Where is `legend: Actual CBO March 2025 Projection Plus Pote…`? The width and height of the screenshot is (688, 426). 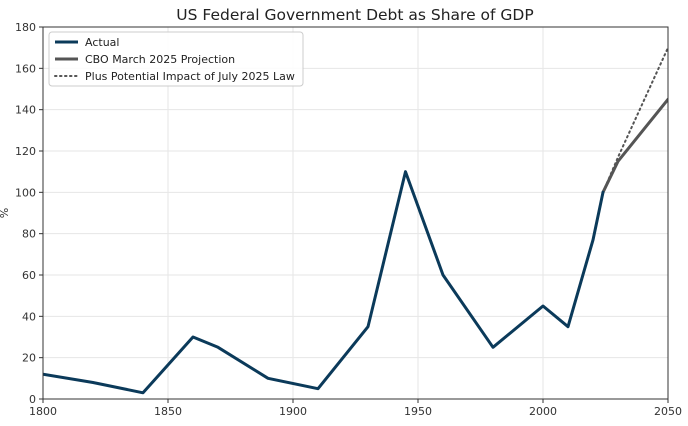
legend: Actual CBO March 2025 Projection Plus Pote… is located at coordinates (176, 59).